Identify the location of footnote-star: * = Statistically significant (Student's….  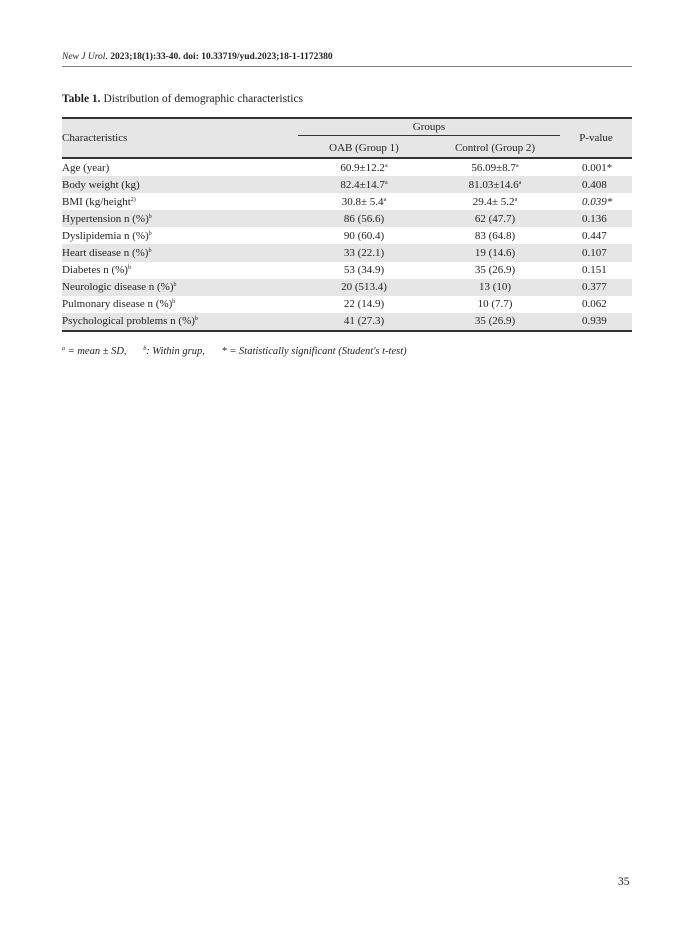
(314, 351).